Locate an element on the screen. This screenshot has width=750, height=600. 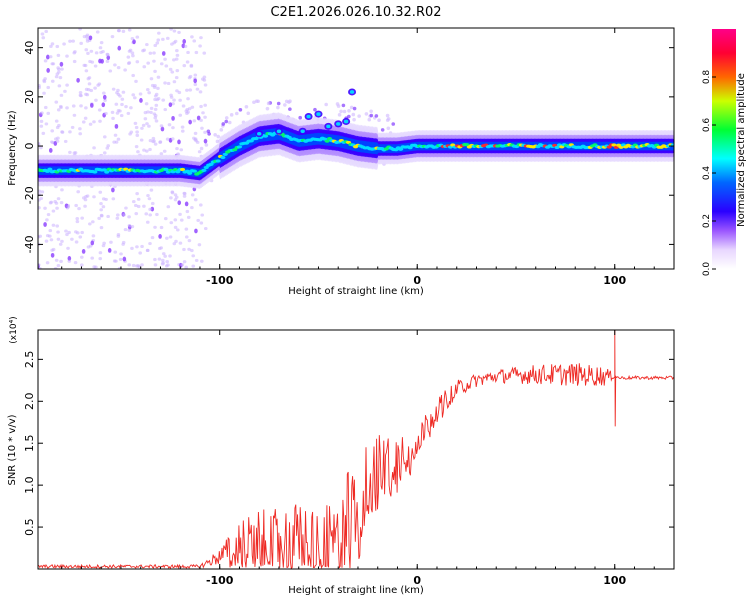
snr-x-tick-label: -100 is located at coordinates (220, 580).